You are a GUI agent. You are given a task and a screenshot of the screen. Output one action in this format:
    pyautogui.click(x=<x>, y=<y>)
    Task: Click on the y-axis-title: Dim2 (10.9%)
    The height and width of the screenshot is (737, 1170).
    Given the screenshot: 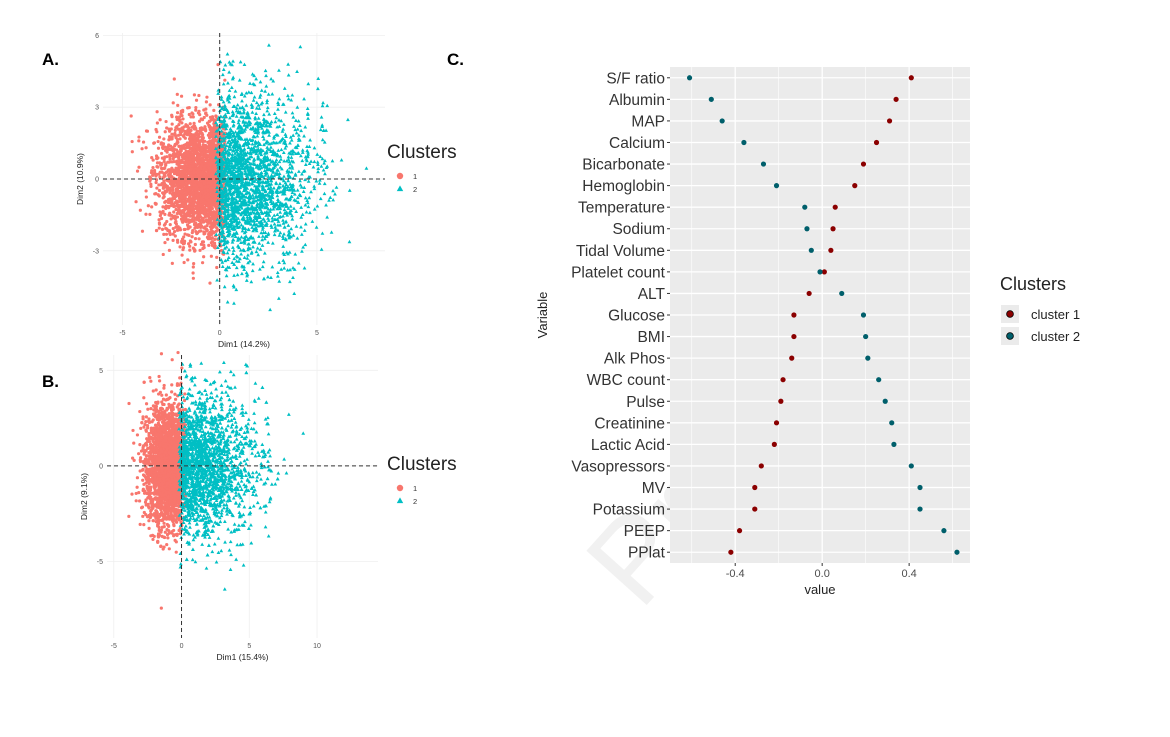 What is the action you would take?
    pyautogui.click(x=80, y=179)
    